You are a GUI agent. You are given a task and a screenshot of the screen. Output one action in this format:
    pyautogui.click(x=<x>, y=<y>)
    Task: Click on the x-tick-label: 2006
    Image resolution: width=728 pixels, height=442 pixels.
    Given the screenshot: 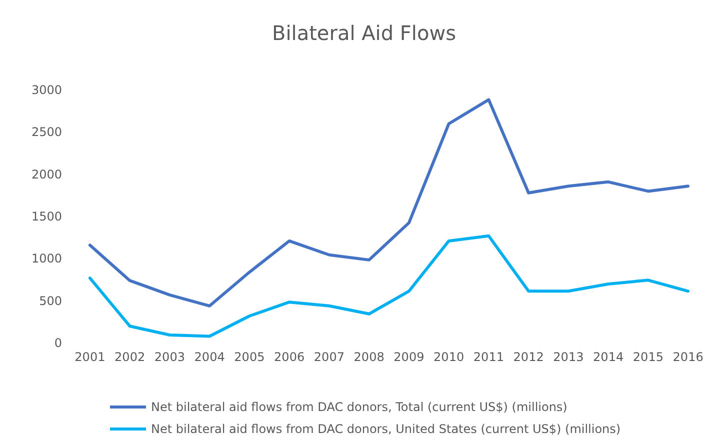 What is the action you would take?
    pyautogui.click(x=289, y=357)
    